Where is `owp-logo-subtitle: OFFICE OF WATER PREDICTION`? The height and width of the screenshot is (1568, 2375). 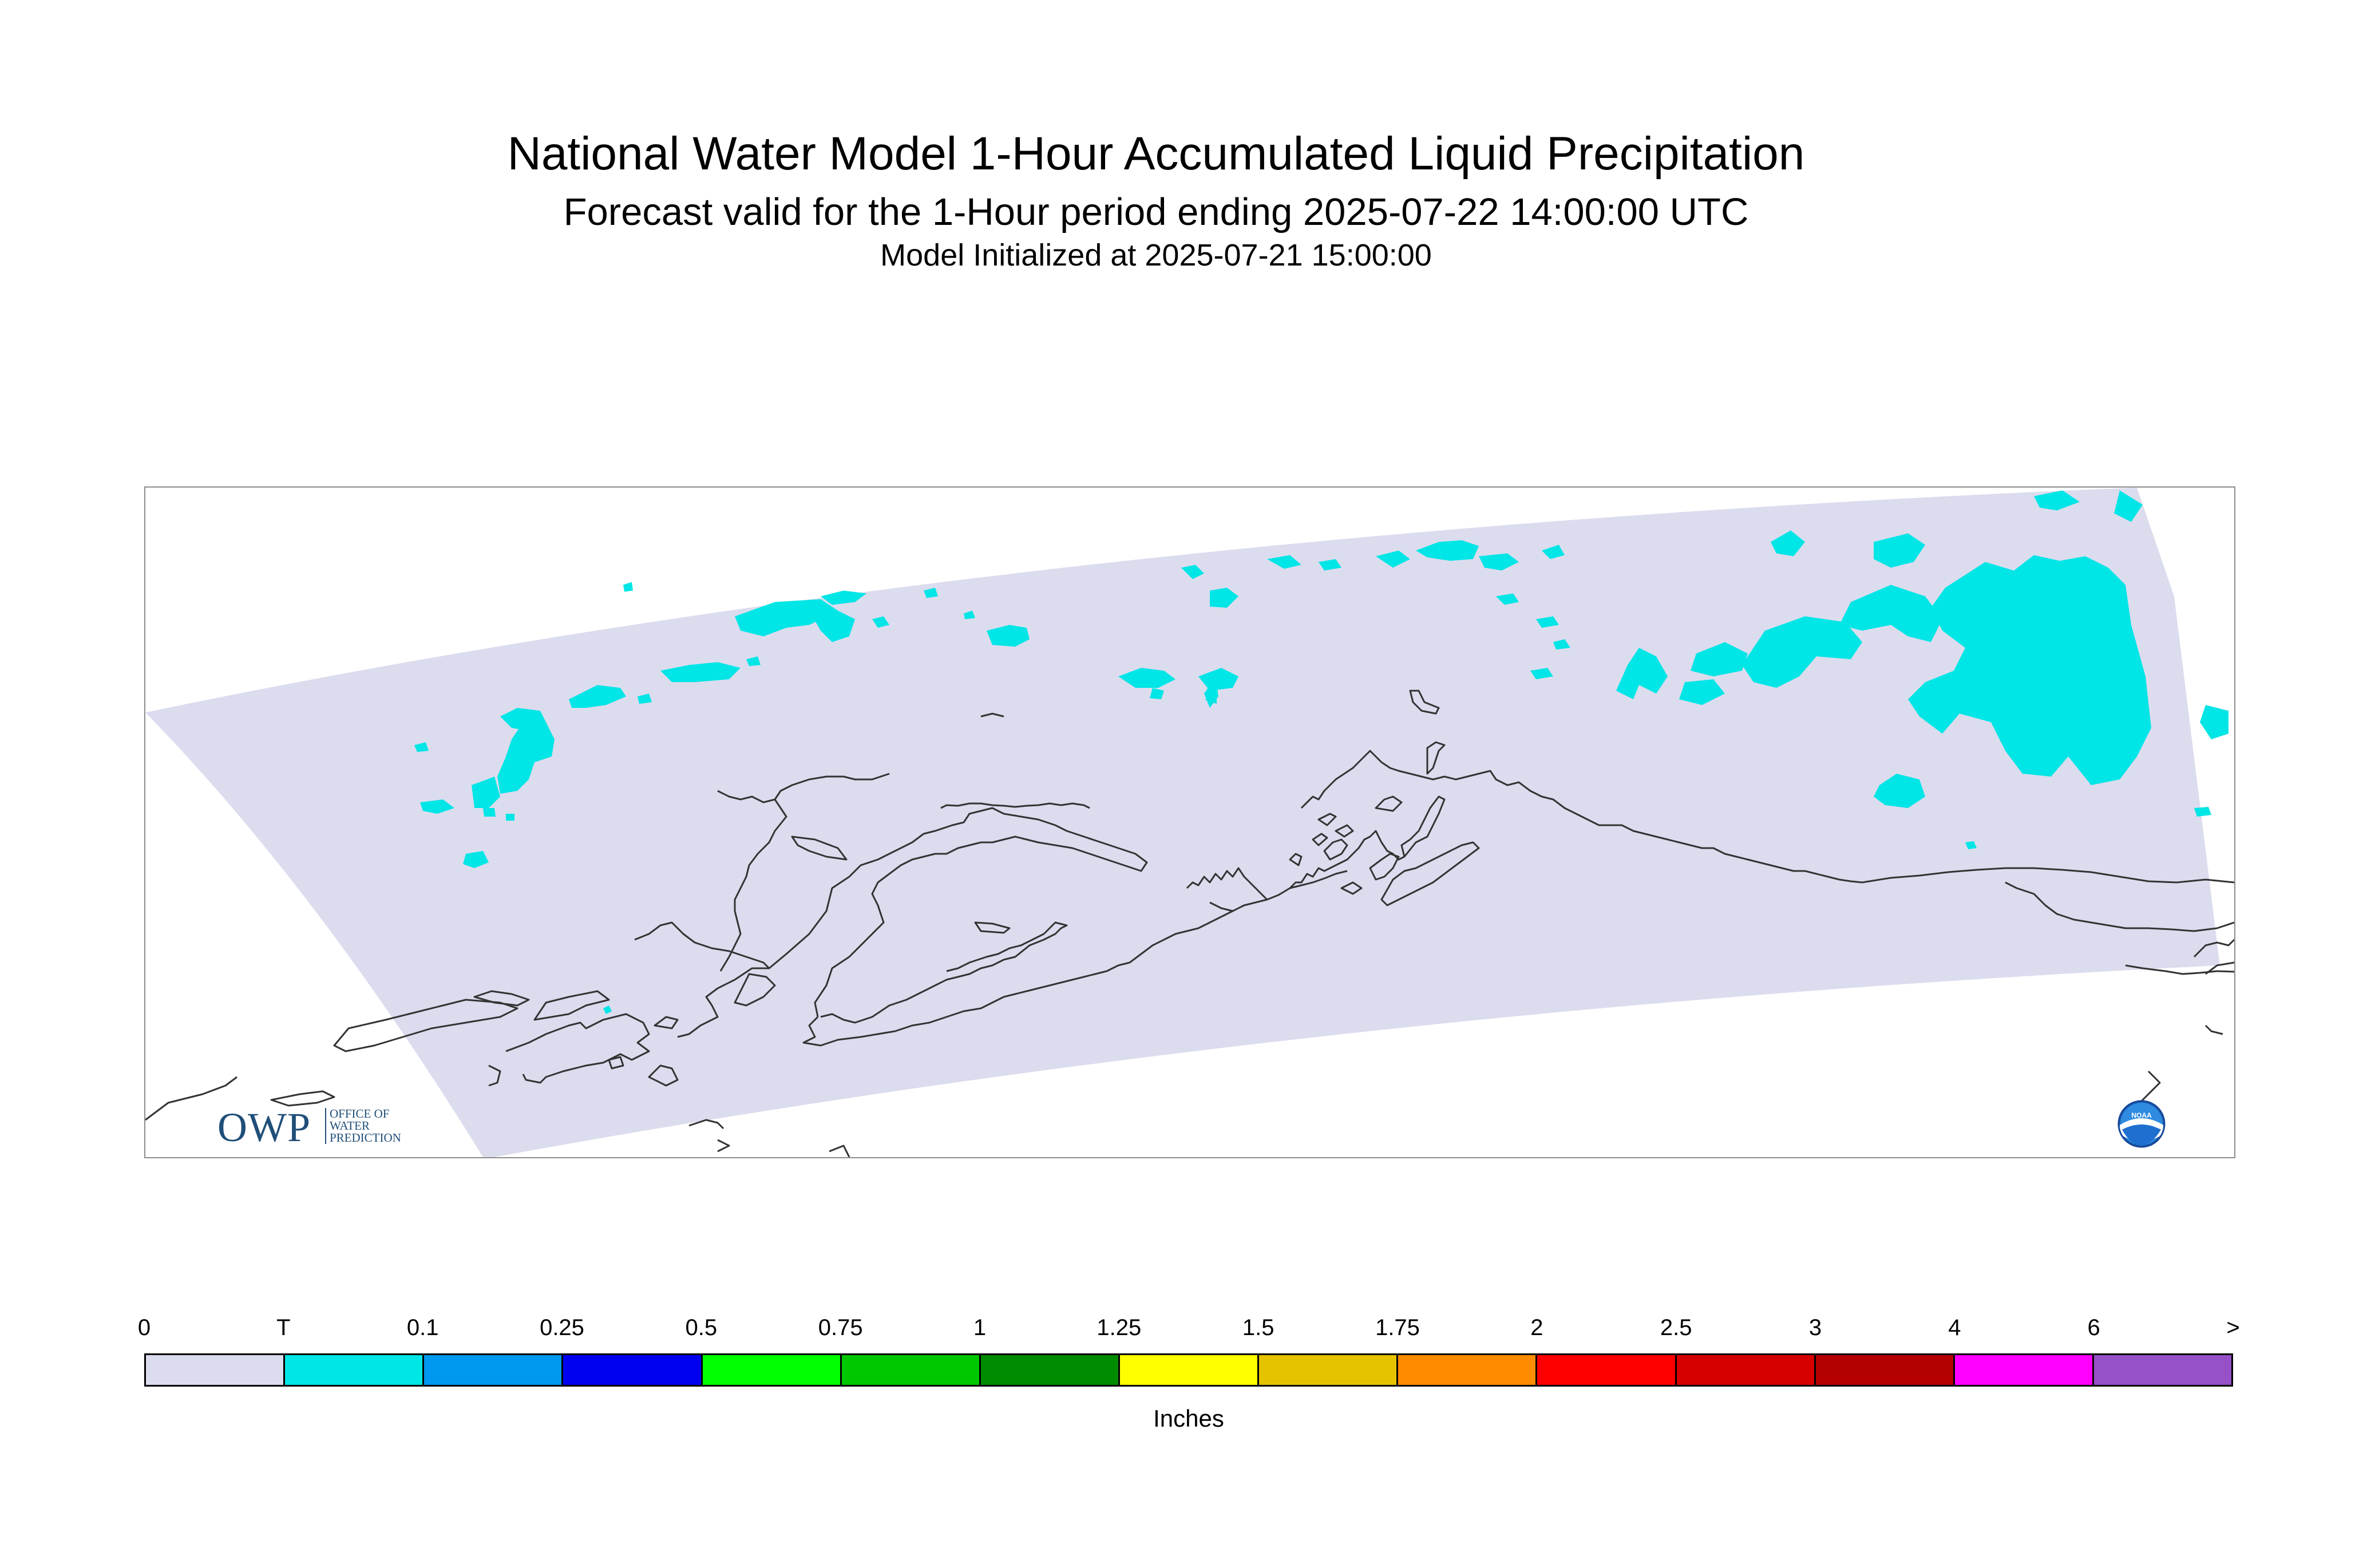
owp-logo-subtitle: OFFICE OF WATER PREDICTION is located at coordinates (379, 1126).